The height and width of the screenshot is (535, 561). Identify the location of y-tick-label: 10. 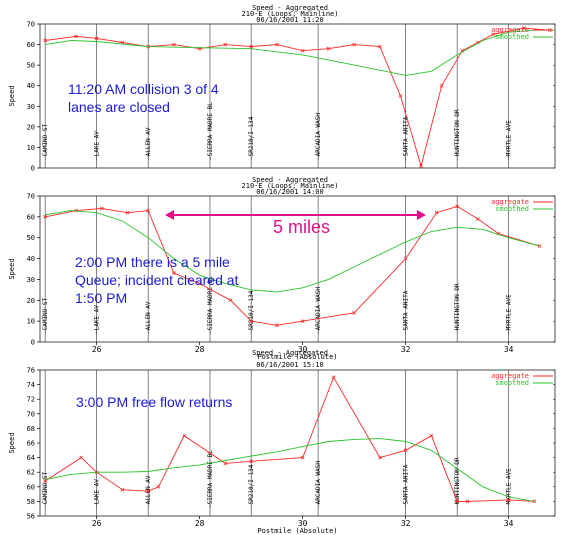
(31, 322).